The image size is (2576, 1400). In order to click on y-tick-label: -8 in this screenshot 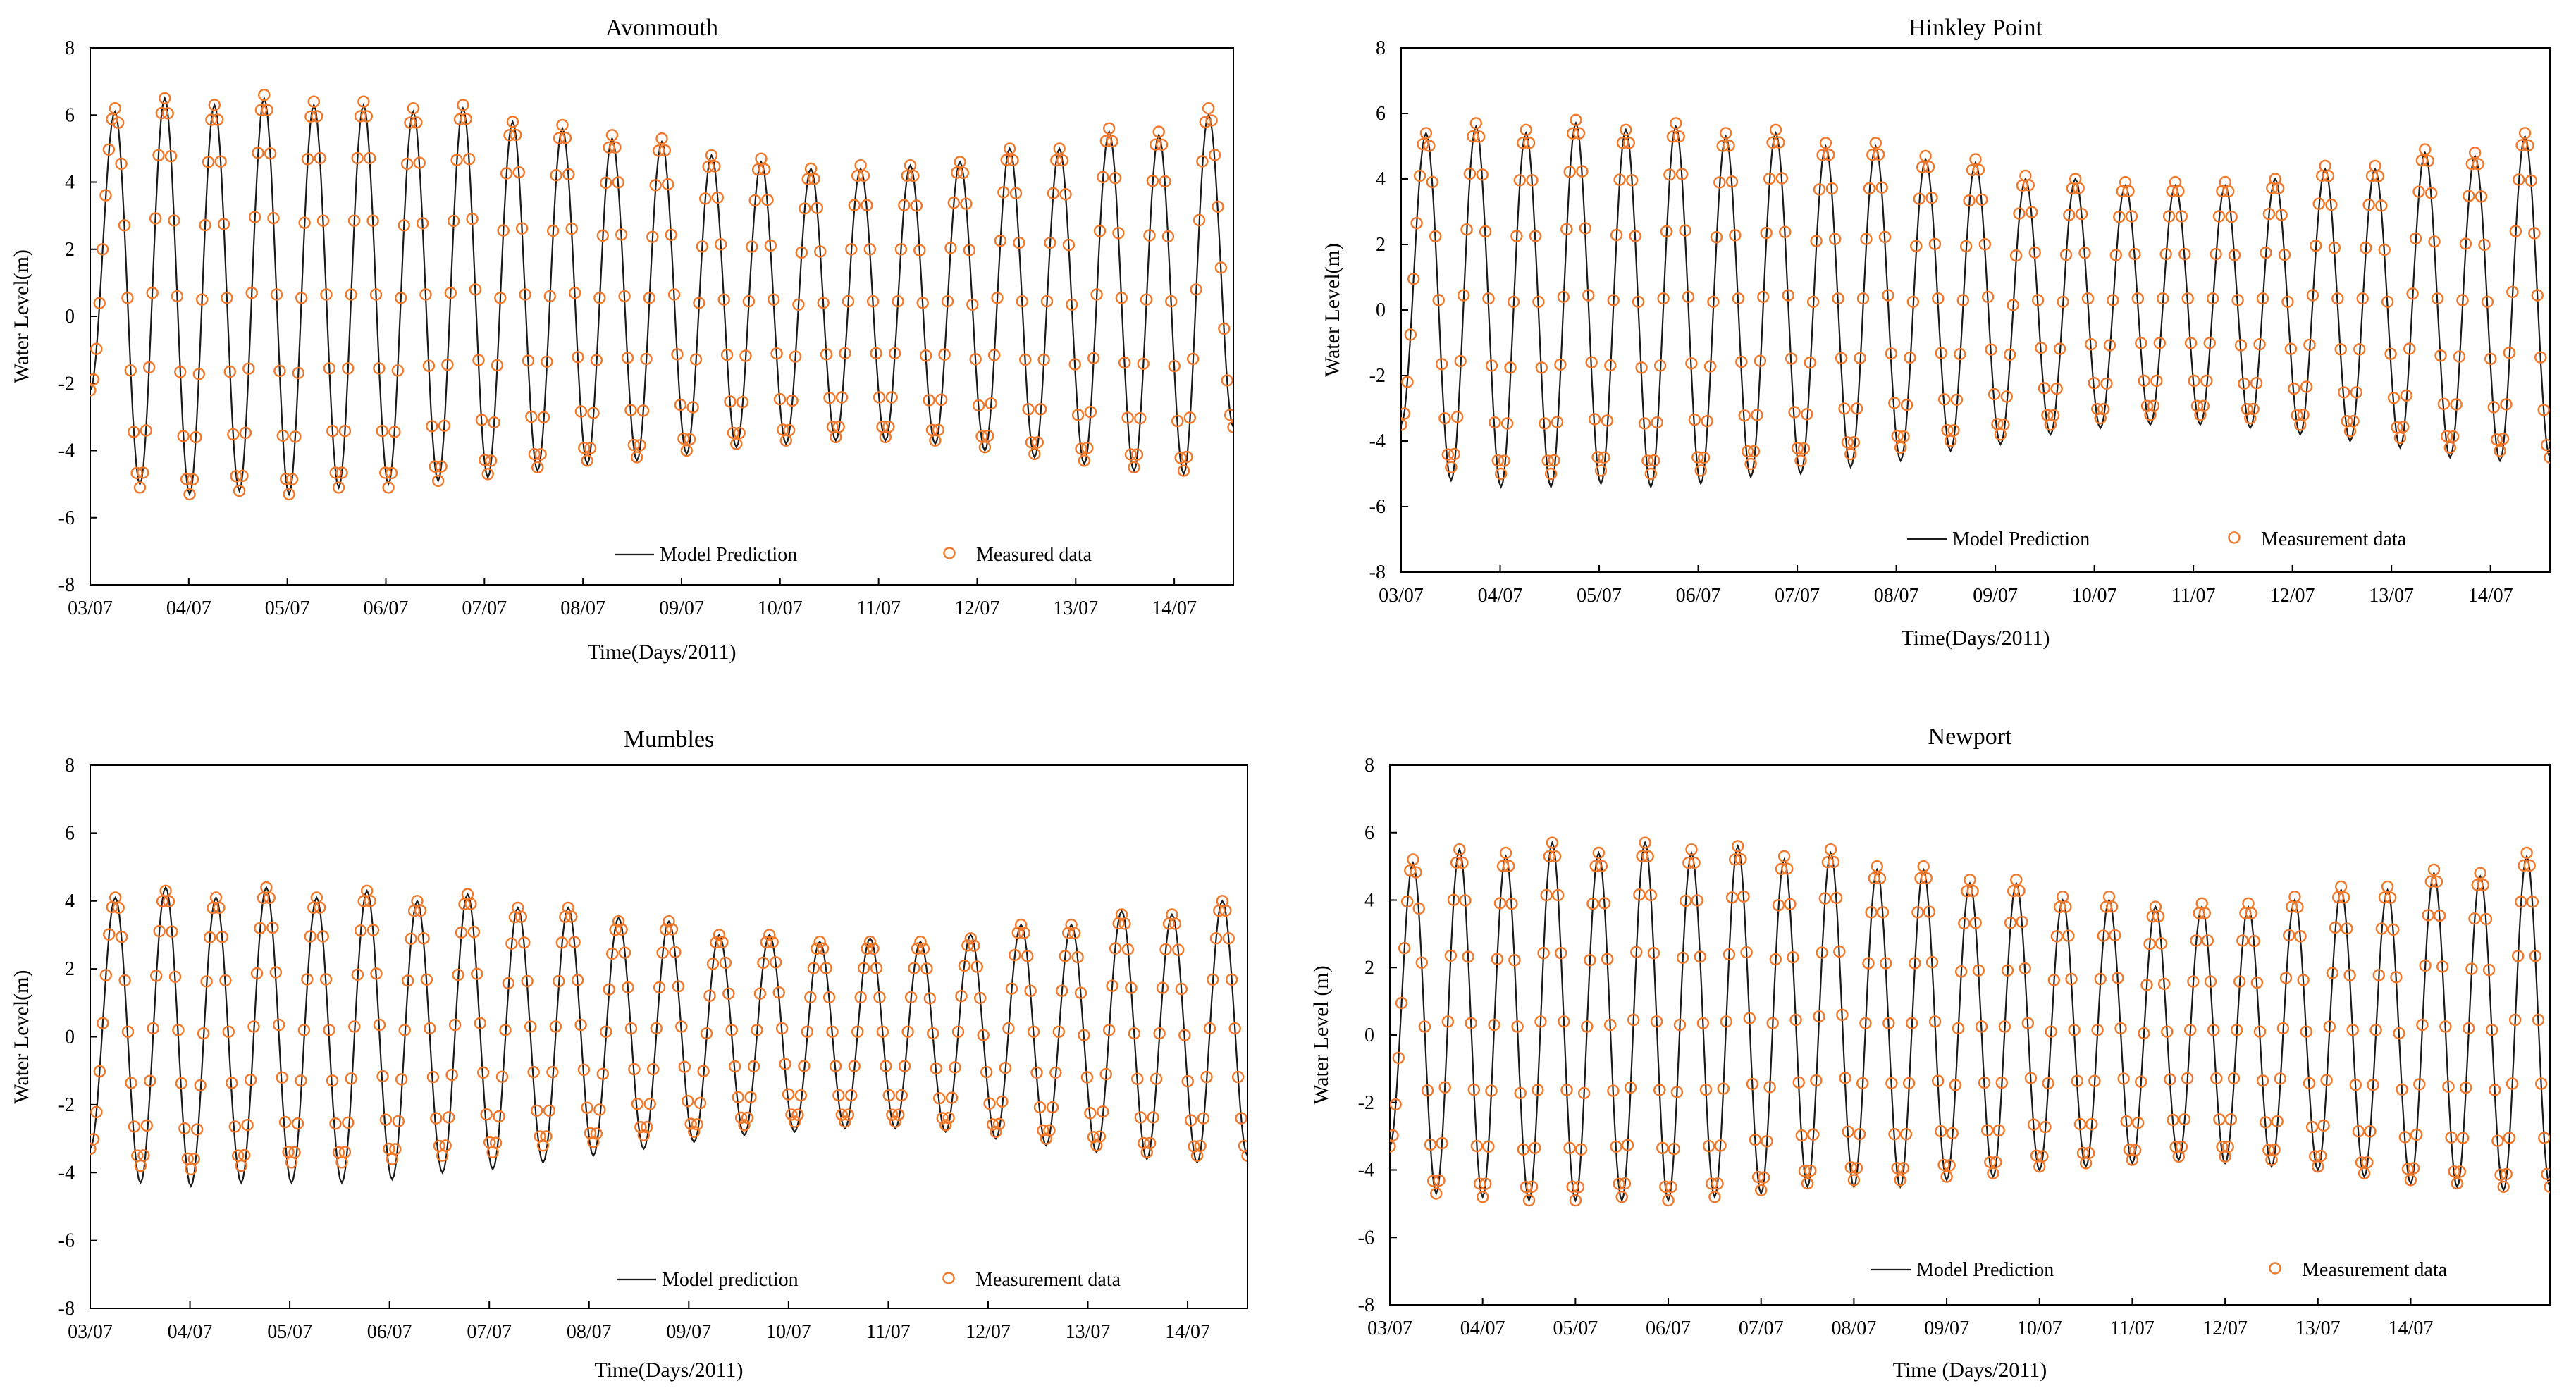, I will do `click(66, 1309)`.